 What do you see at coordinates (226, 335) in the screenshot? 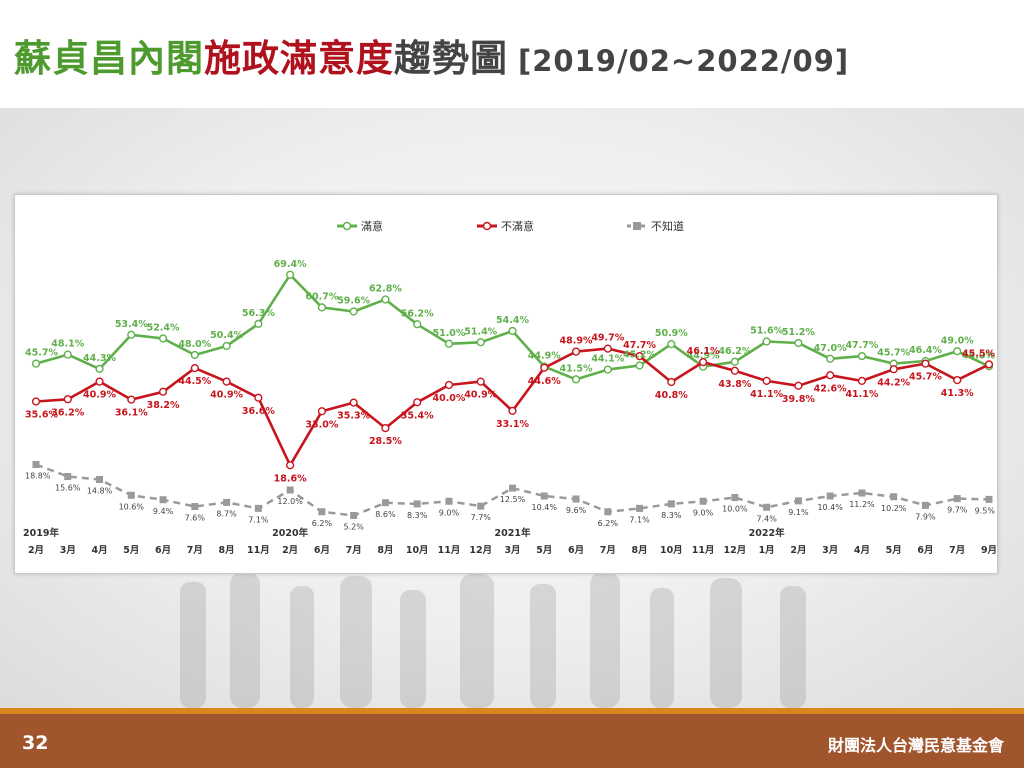
I see `satisfied-data-label: 50.4%` at bounding box center [226, 335].